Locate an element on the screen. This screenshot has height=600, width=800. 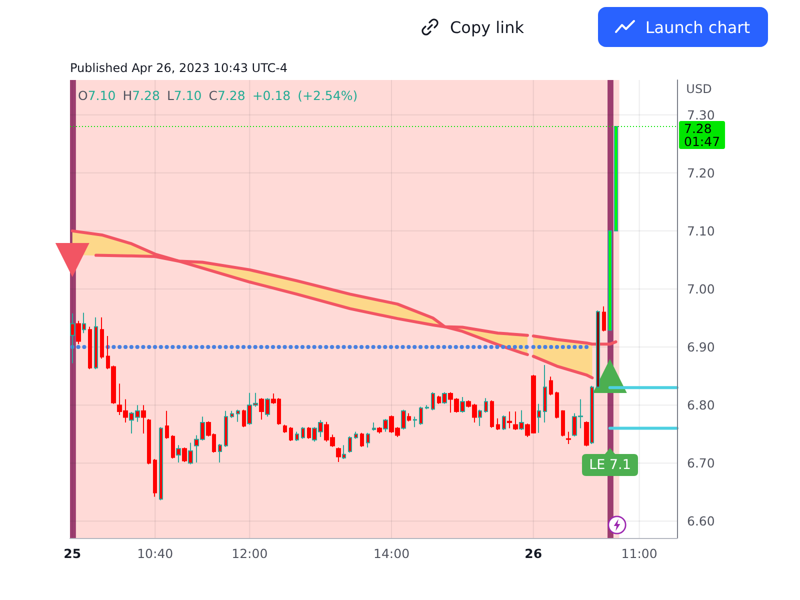
x-tick-label: 25 is located at coordinates (73, 553).